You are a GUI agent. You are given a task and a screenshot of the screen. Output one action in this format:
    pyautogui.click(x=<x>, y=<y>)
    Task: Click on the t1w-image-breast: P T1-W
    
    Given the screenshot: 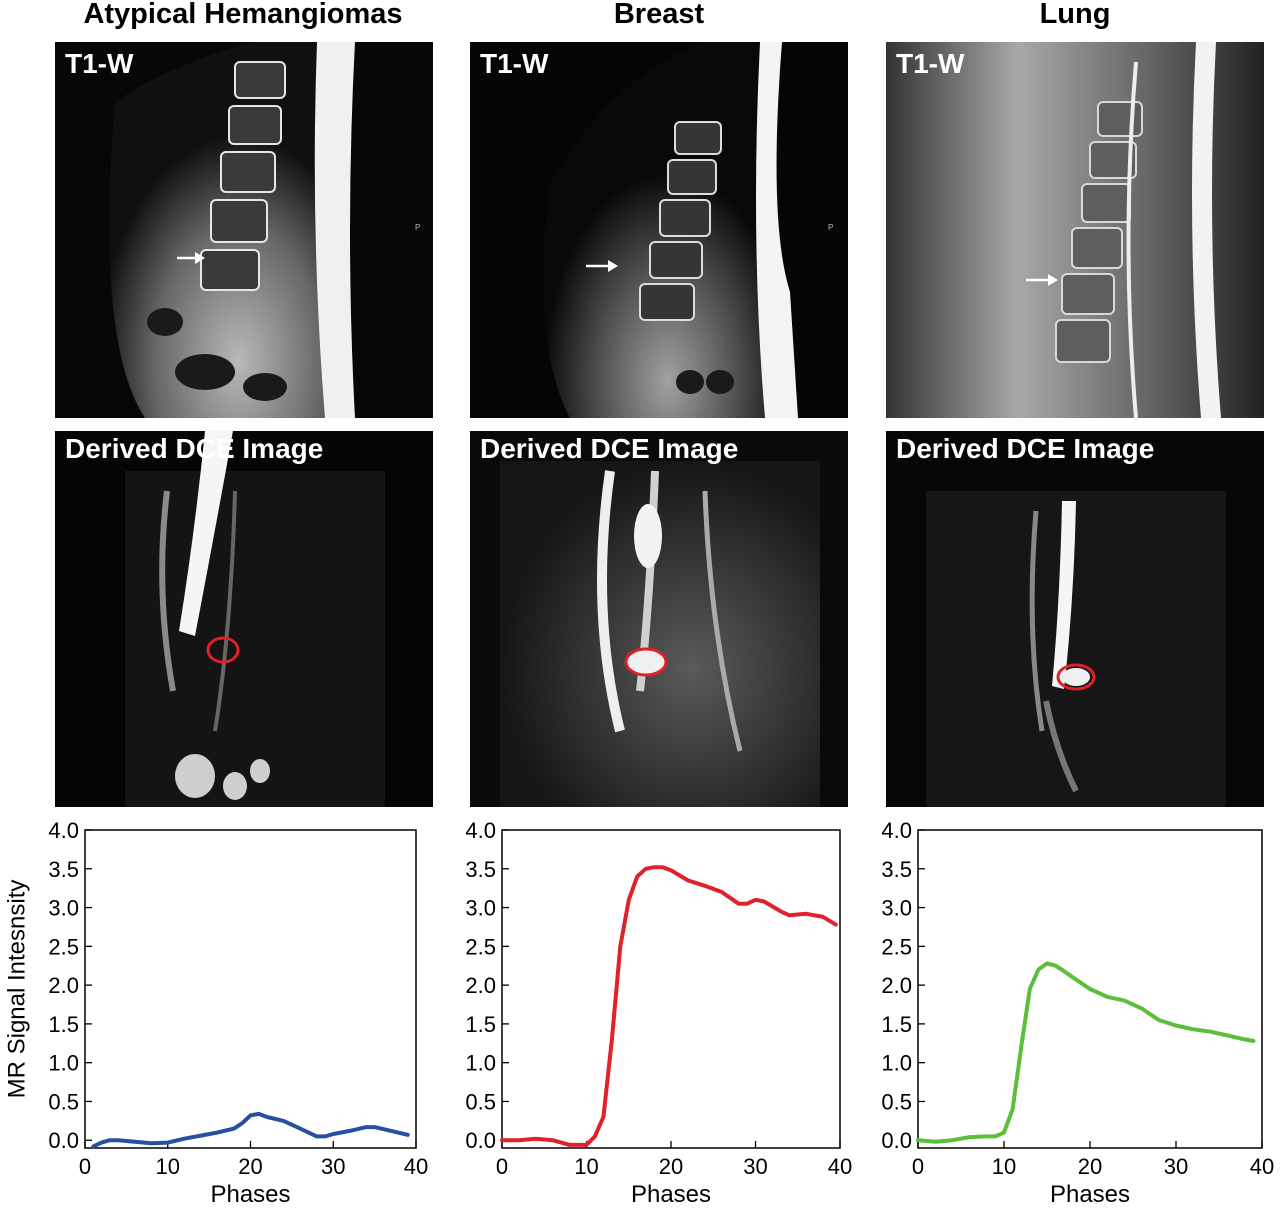 What is the action you would take?
    pyautogui.click(x=659, y=230)
    